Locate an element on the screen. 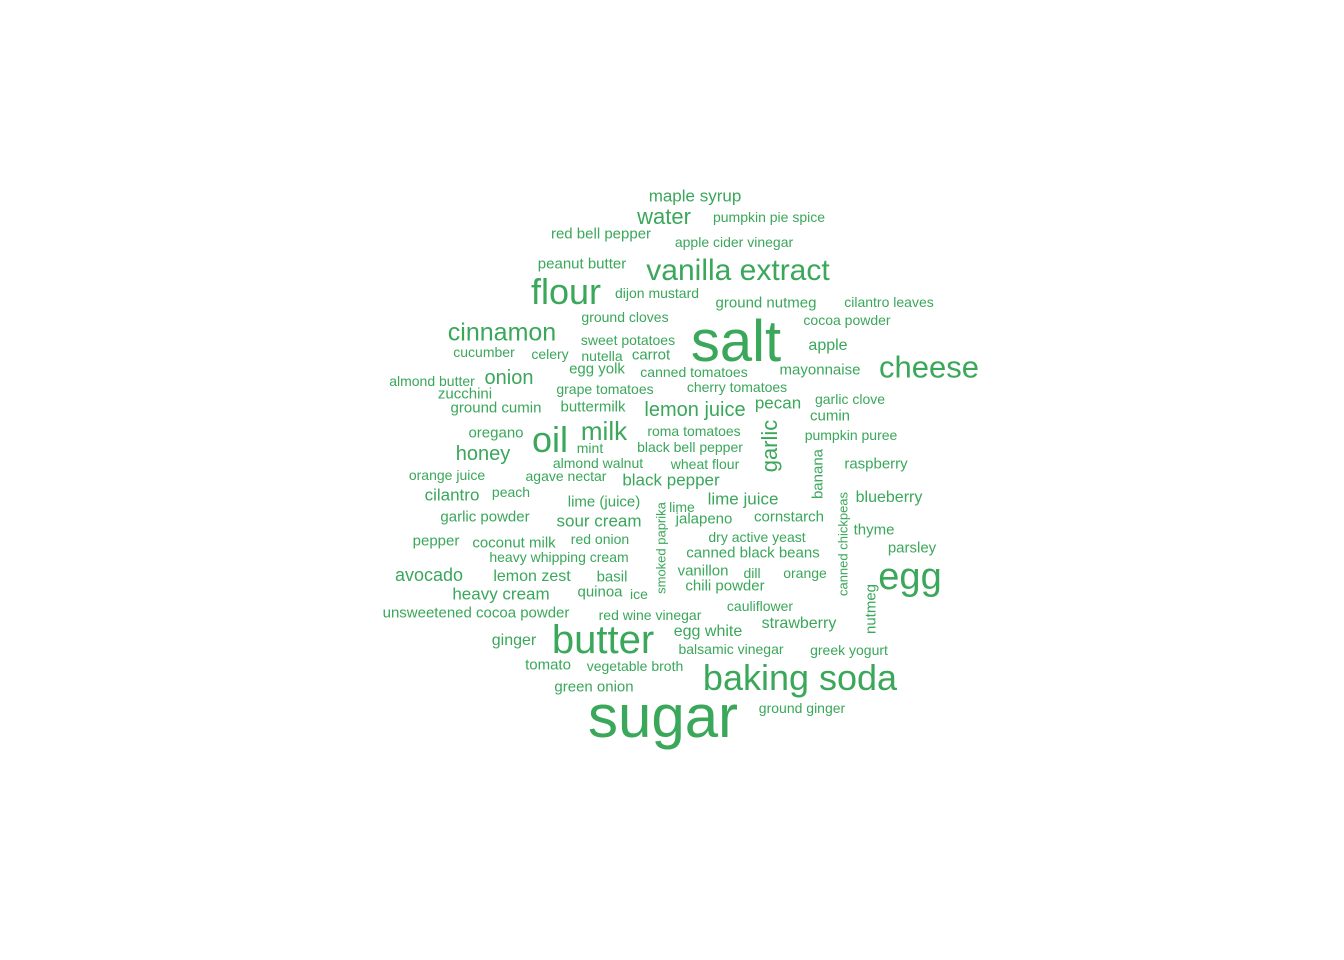  word-cherry-tomatoes: cherry tomatoes is located at coordinates (737, 387).